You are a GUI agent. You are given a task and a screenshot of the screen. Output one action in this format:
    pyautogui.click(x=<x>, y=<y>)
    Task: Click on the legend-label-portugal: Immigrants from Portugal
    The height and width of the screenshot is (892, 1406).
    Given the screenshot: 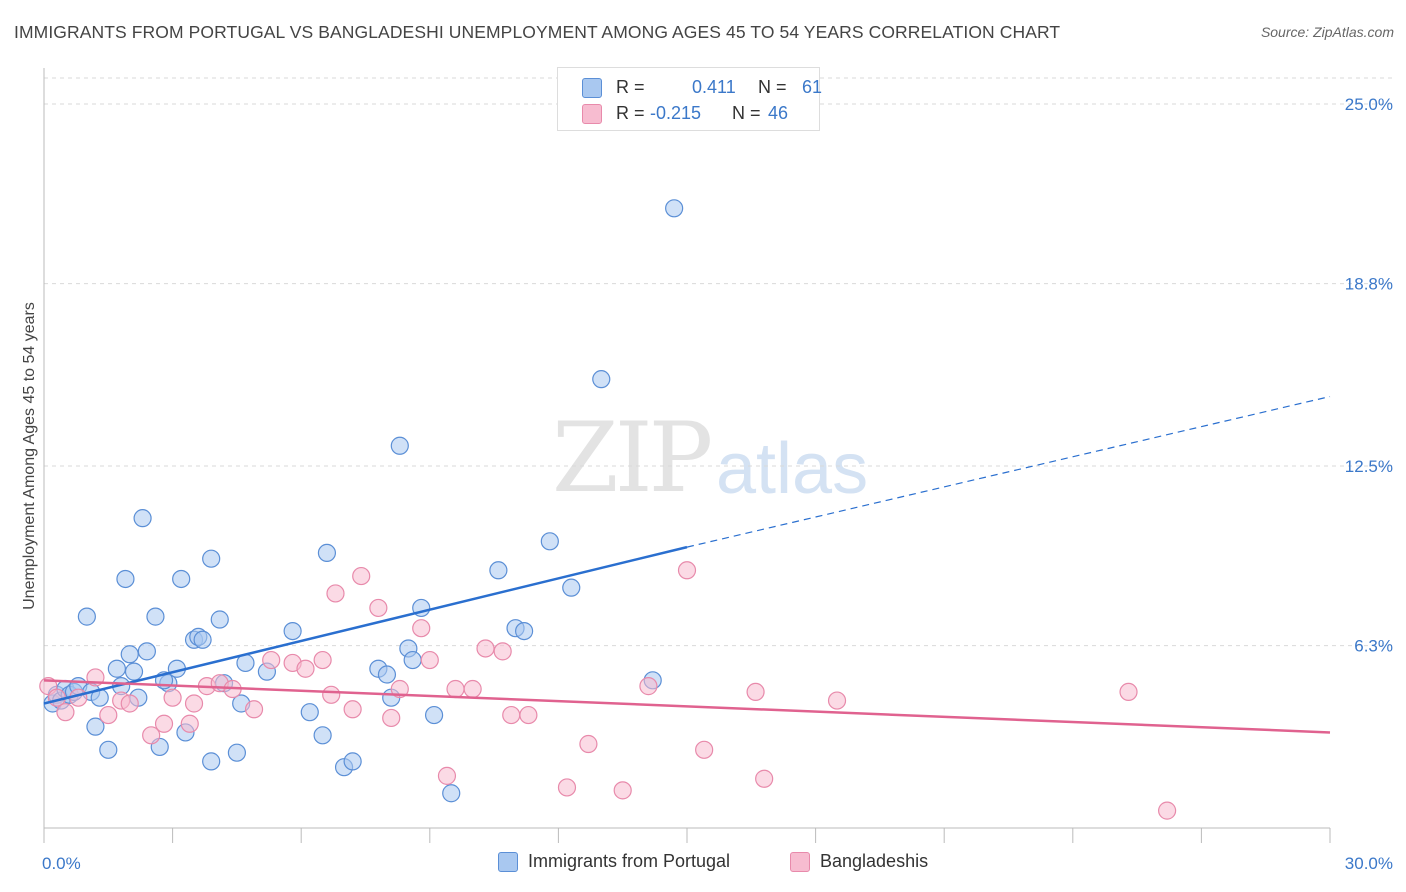 What is the action you would take?
    pyautogui.click(x=629, y=861)
    